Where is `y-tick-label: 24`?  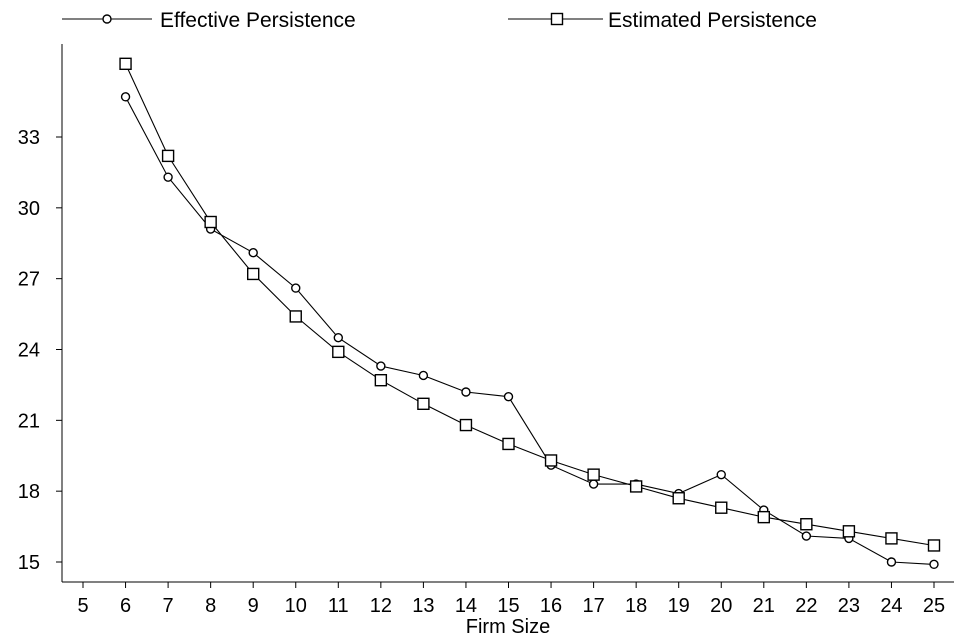 y-tick-label: 24 is located at coordinates (29, 351).